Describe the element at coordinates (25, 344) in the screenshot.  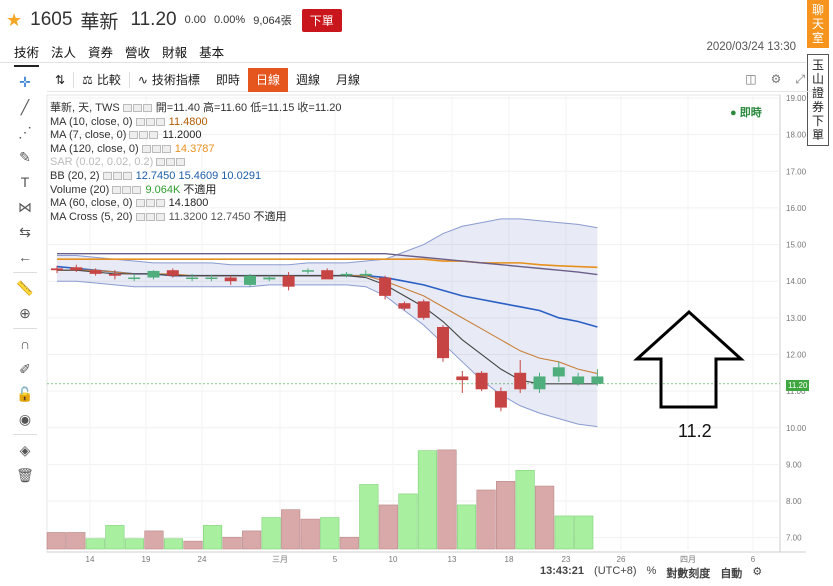
I see `magnet-icon: ∩` at that location.